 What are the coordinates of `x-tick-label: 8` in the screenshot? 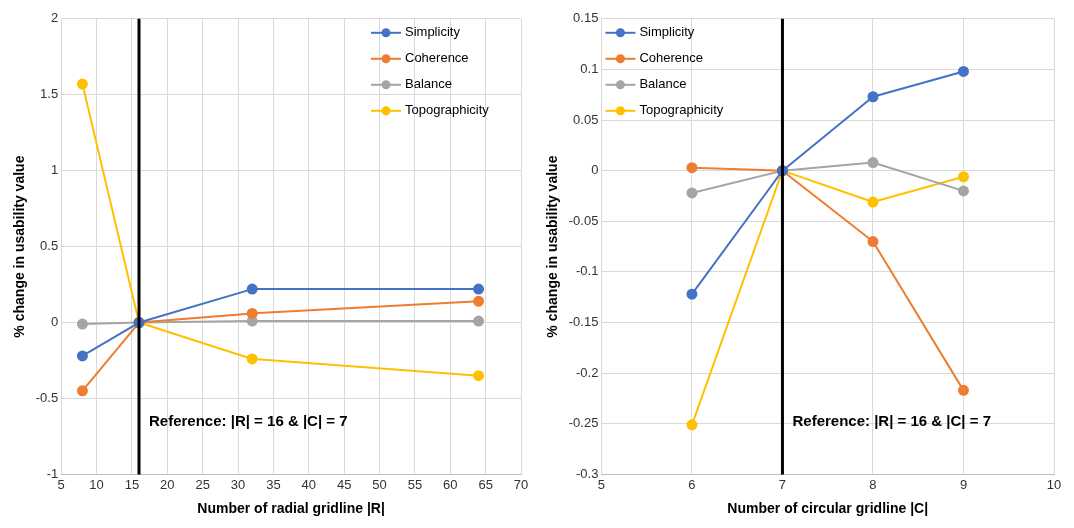 It's located at (873, 484).